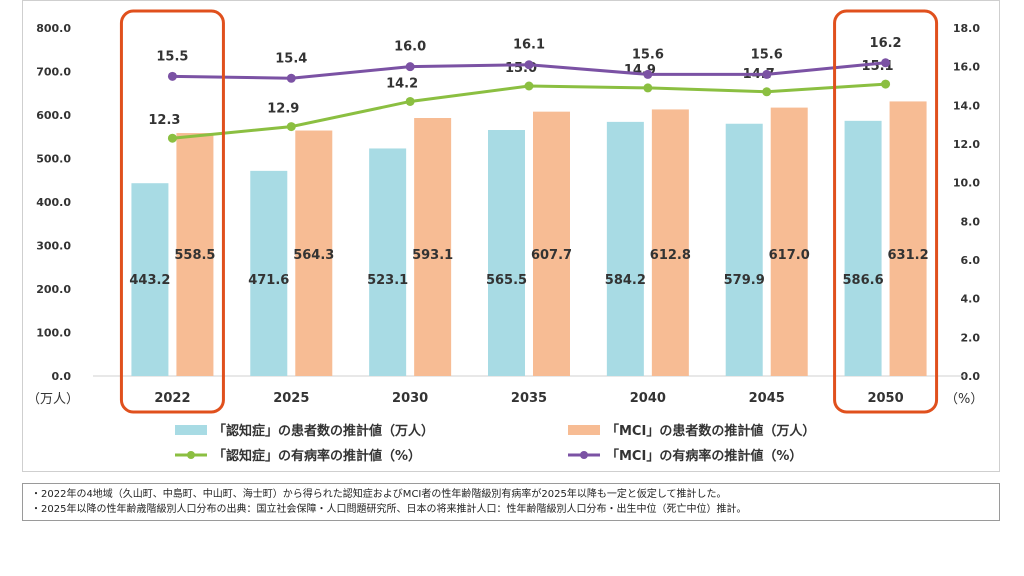  What do you see at coordinates (966, 183) in the screenshot?
I see `right-axis-tick-label: 10.0` at bounding box center [966, 183].